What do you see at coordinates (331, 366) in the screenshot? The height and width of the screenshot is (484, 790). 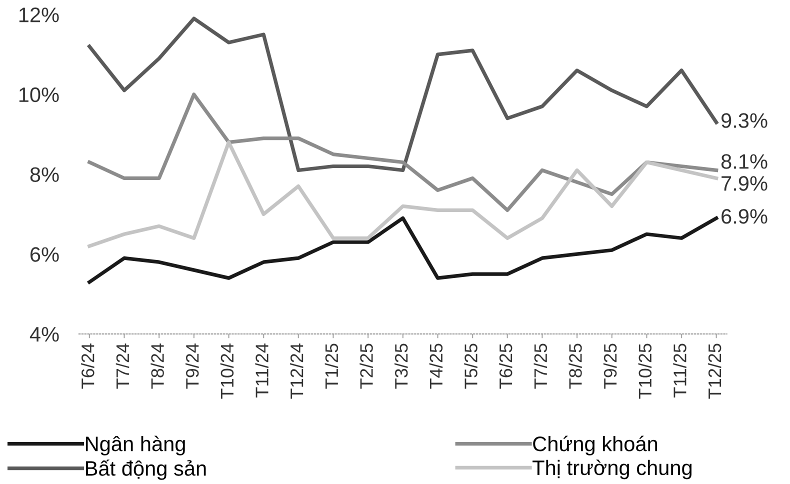 I see `x-tick-label: T1/25` at bounding box center [331, 366].